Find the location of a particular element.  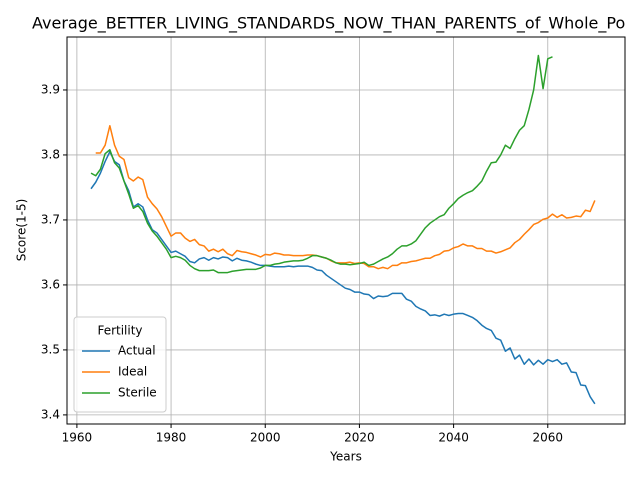

y-tick-label: 3.8 is located at coordinates (50, 154).